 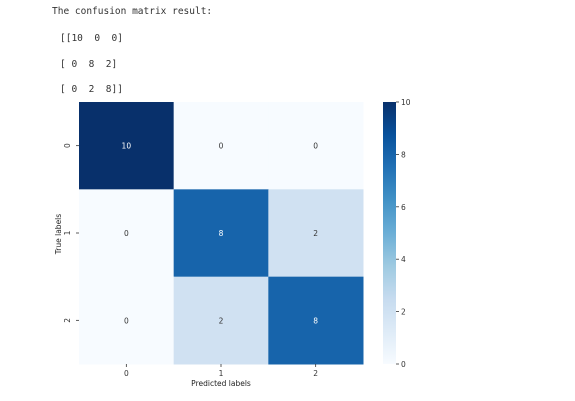 I want to click on x-axis-label: Predicted labels, so click(x=221, y=383).